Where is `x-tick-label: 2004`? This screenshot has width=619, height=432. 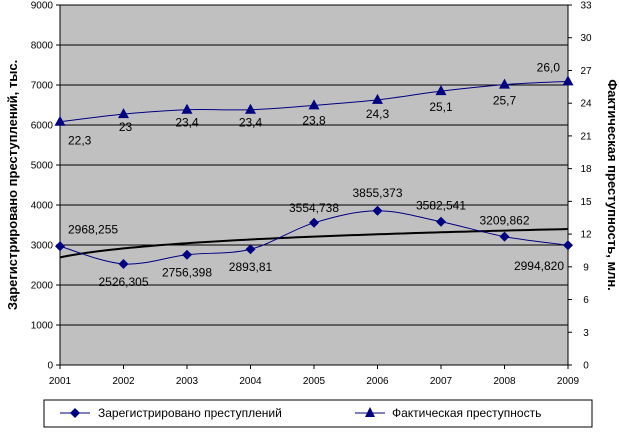
x-tick-label: 2004 is located at coordinates (250, 381).